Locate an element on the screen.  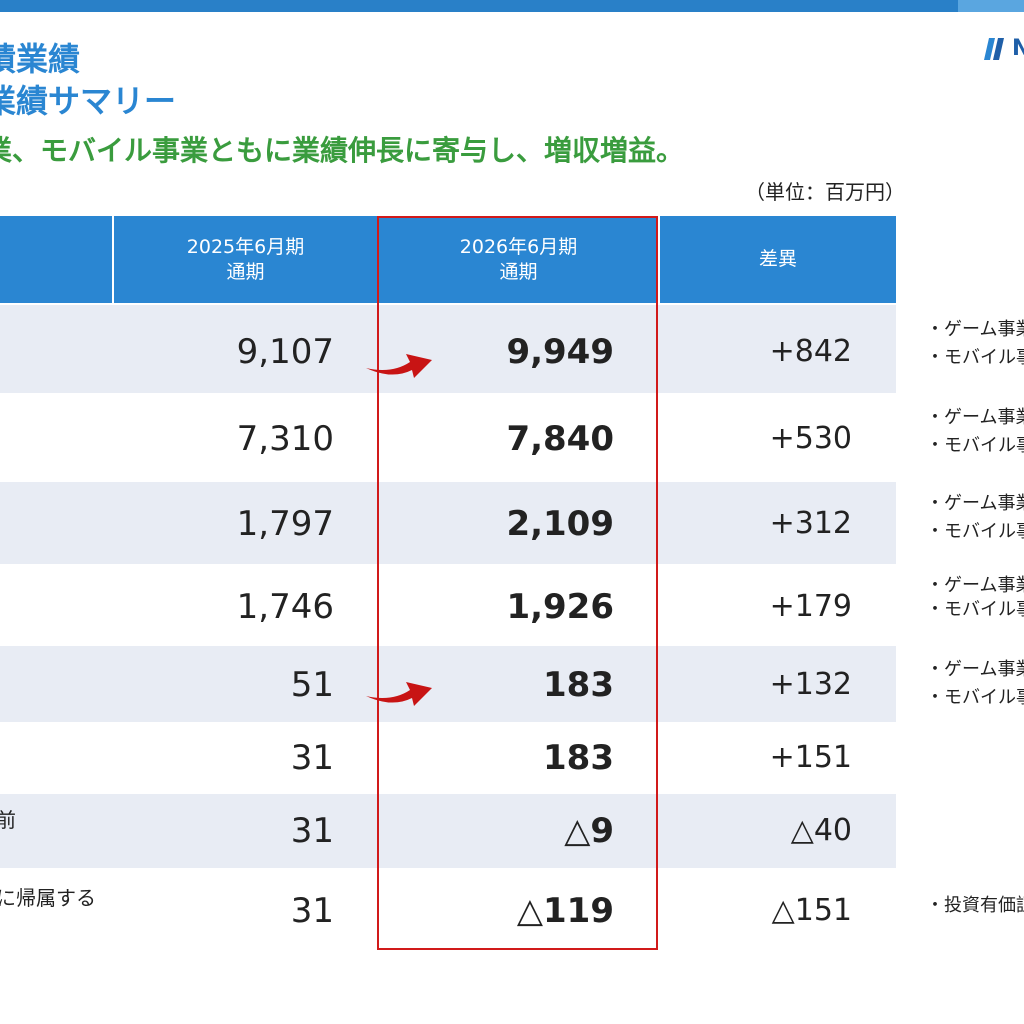
col-header-fy2025-label: 2025年6月期 通期 is located at coordinates (245, 260).